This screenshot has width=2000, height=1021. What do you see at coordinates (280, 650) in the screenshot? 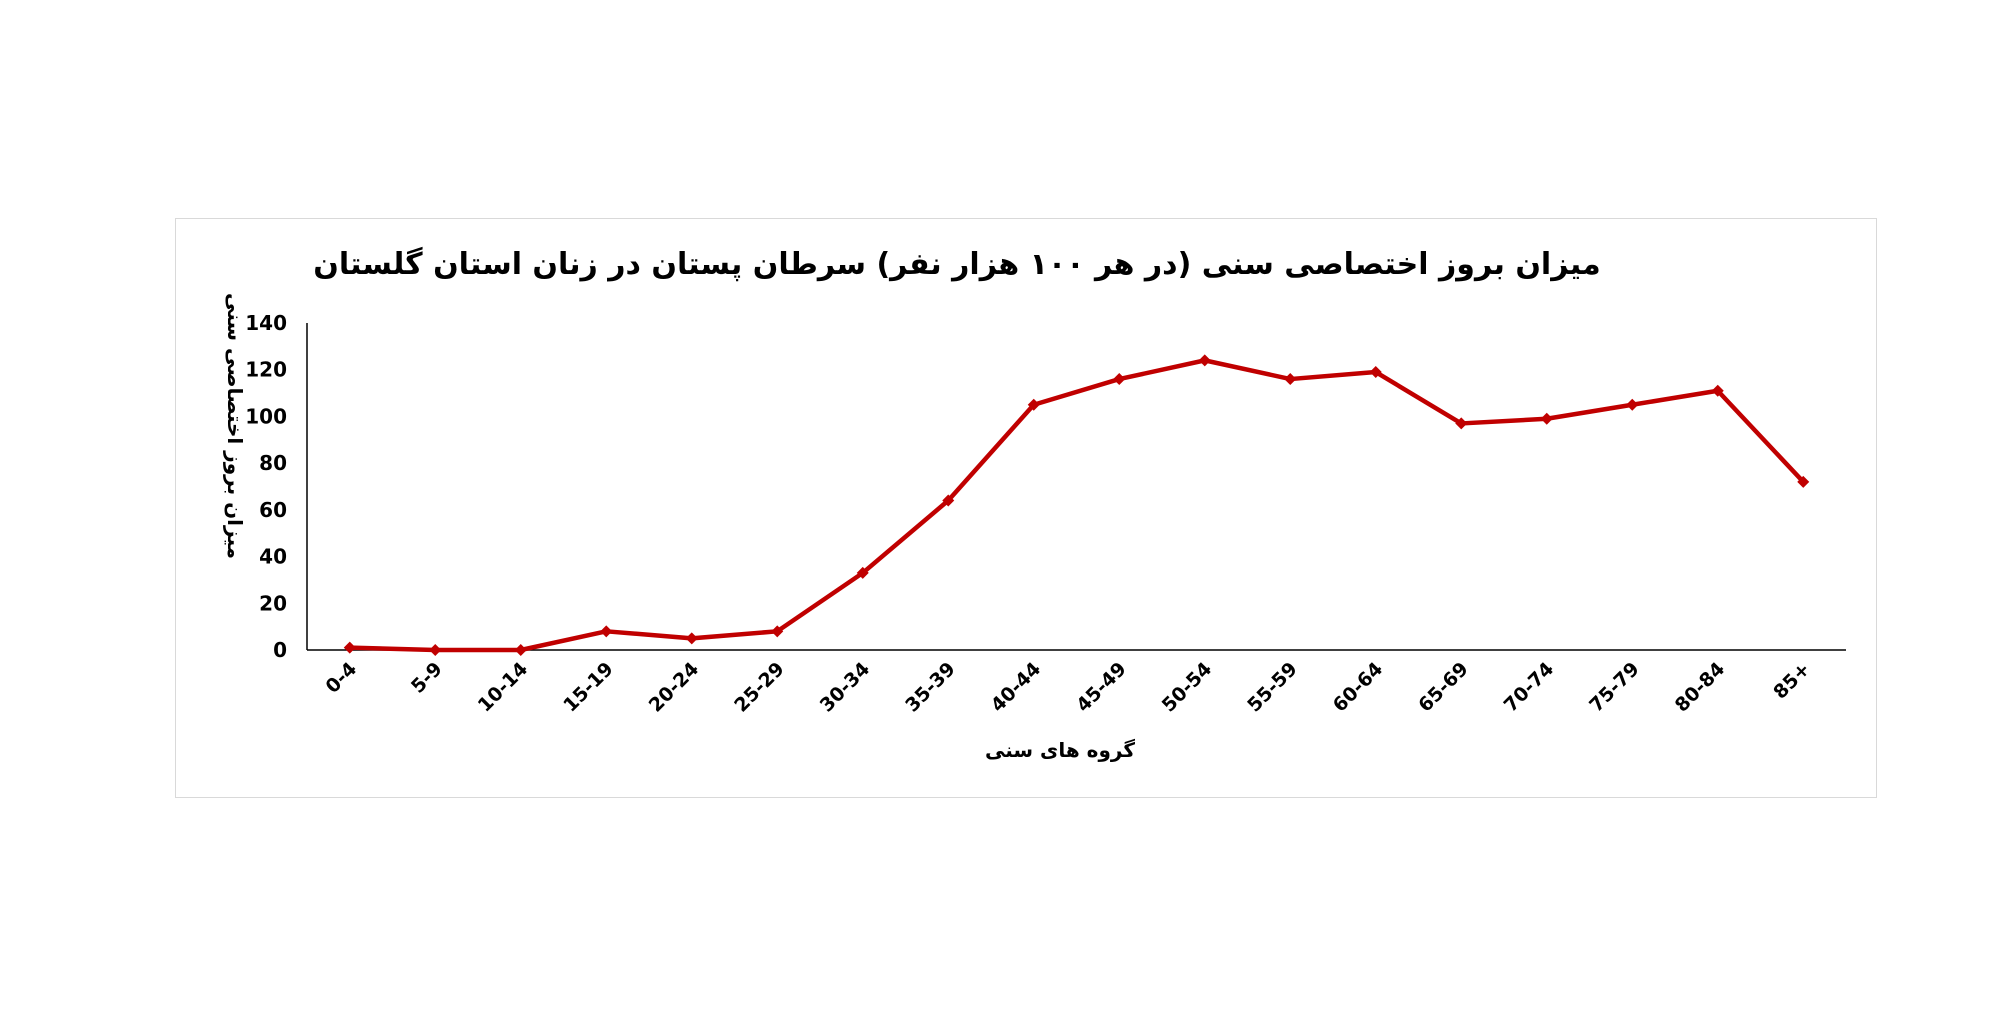
I see `y-tick-label: 0` at bounding box center [280, 650].